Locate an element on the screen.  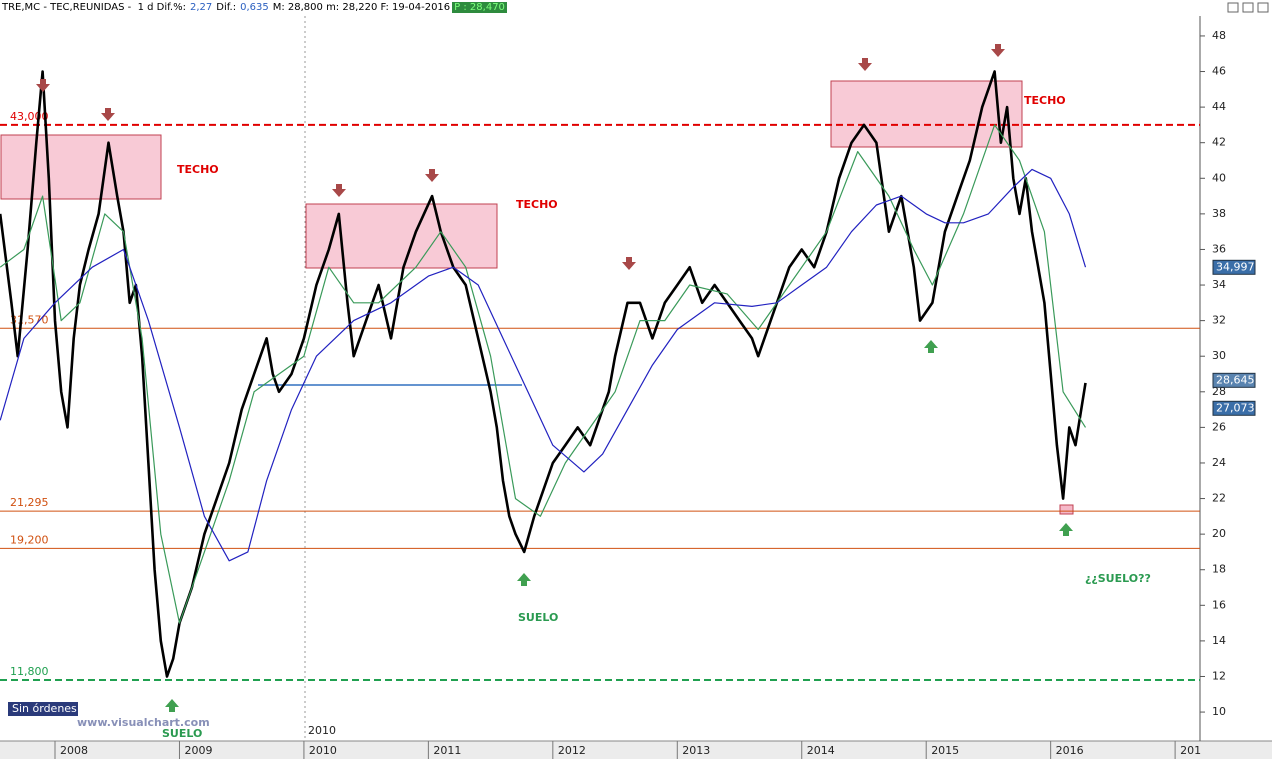
header-field: Dif.: is located at coordinates (226, 7).